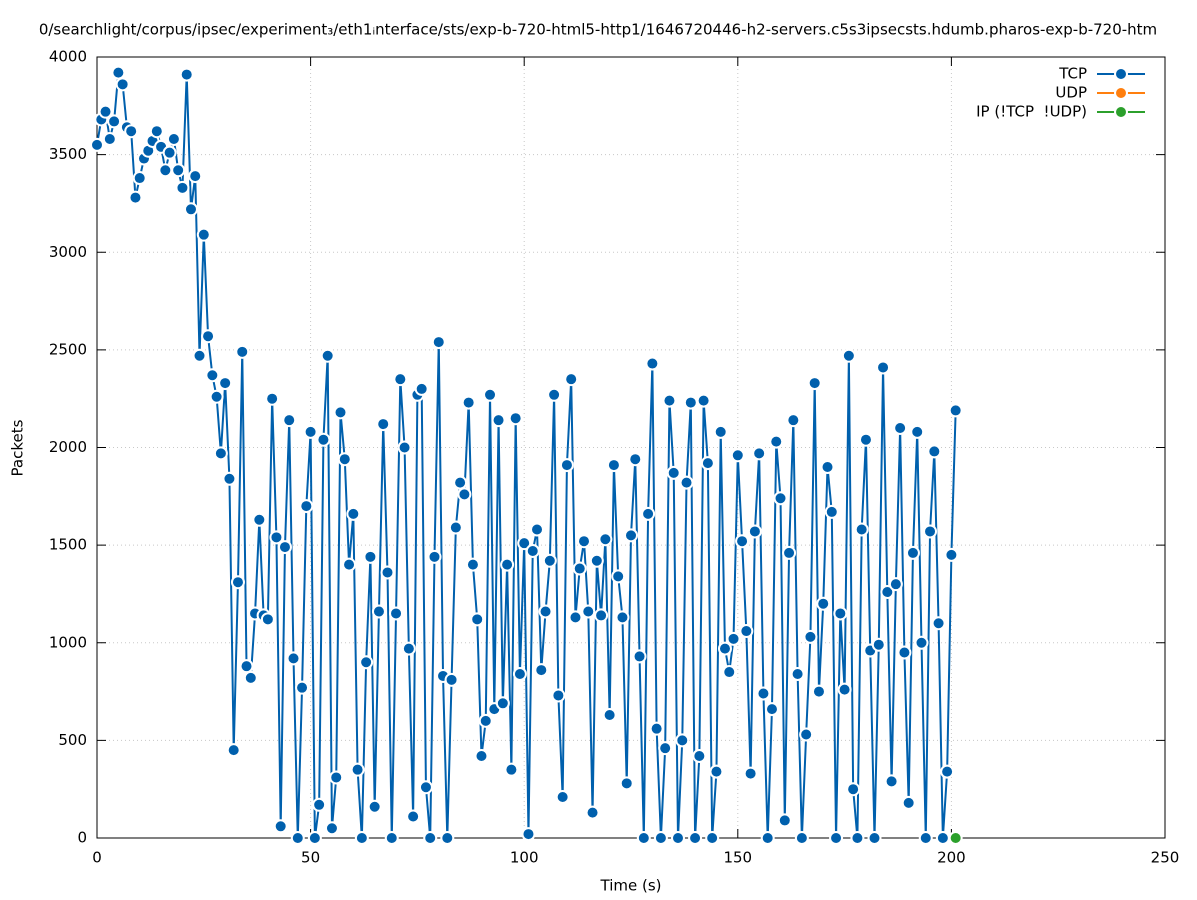  I want to click on y-tick-label: 0, so click(82, 838).